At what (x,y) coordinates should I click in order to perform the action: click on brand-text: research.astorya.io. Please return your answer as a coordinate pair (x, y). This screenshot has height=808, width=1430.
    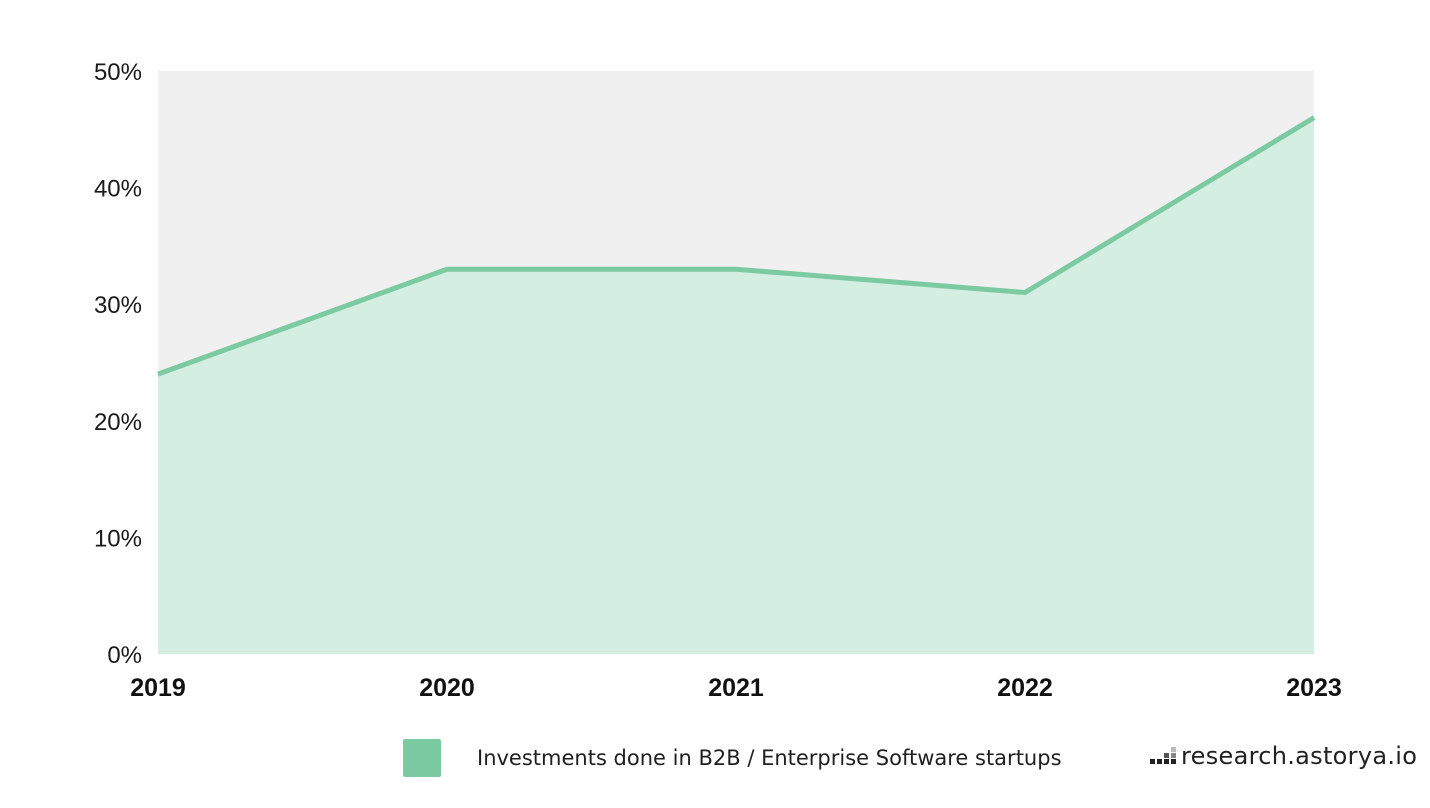
    Looking at the image, I should click on (1299, 756).